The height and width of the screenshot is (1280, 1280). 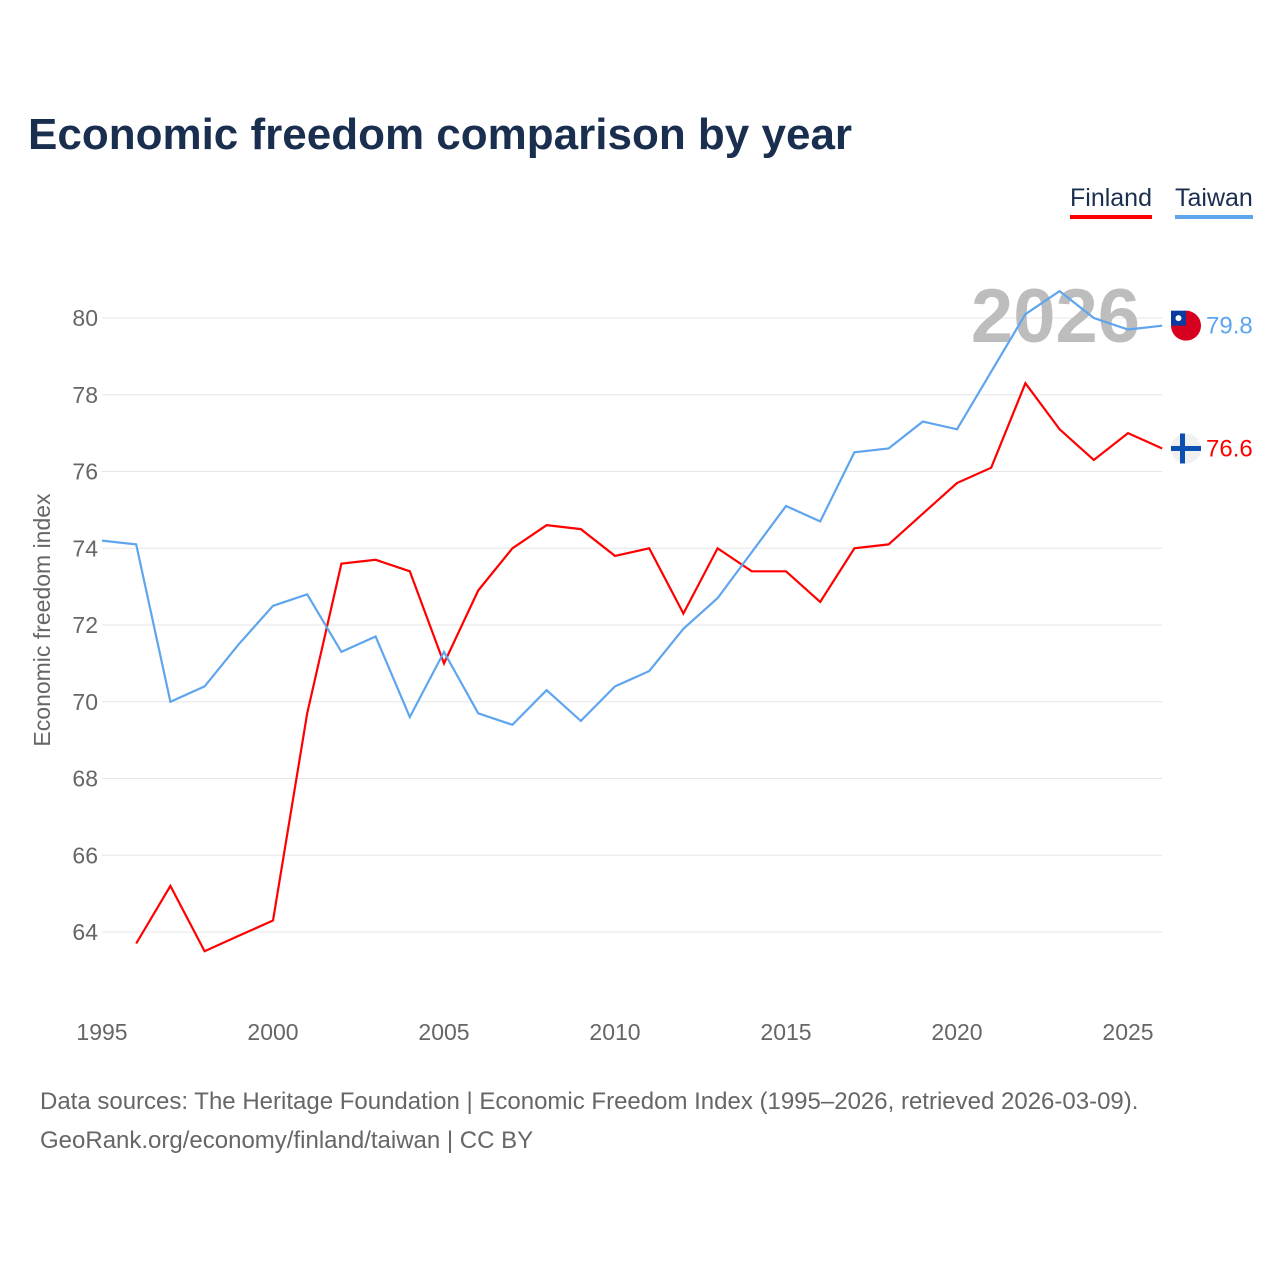 I want to click on y-tick-label: 74, so click(x=85, y=548).